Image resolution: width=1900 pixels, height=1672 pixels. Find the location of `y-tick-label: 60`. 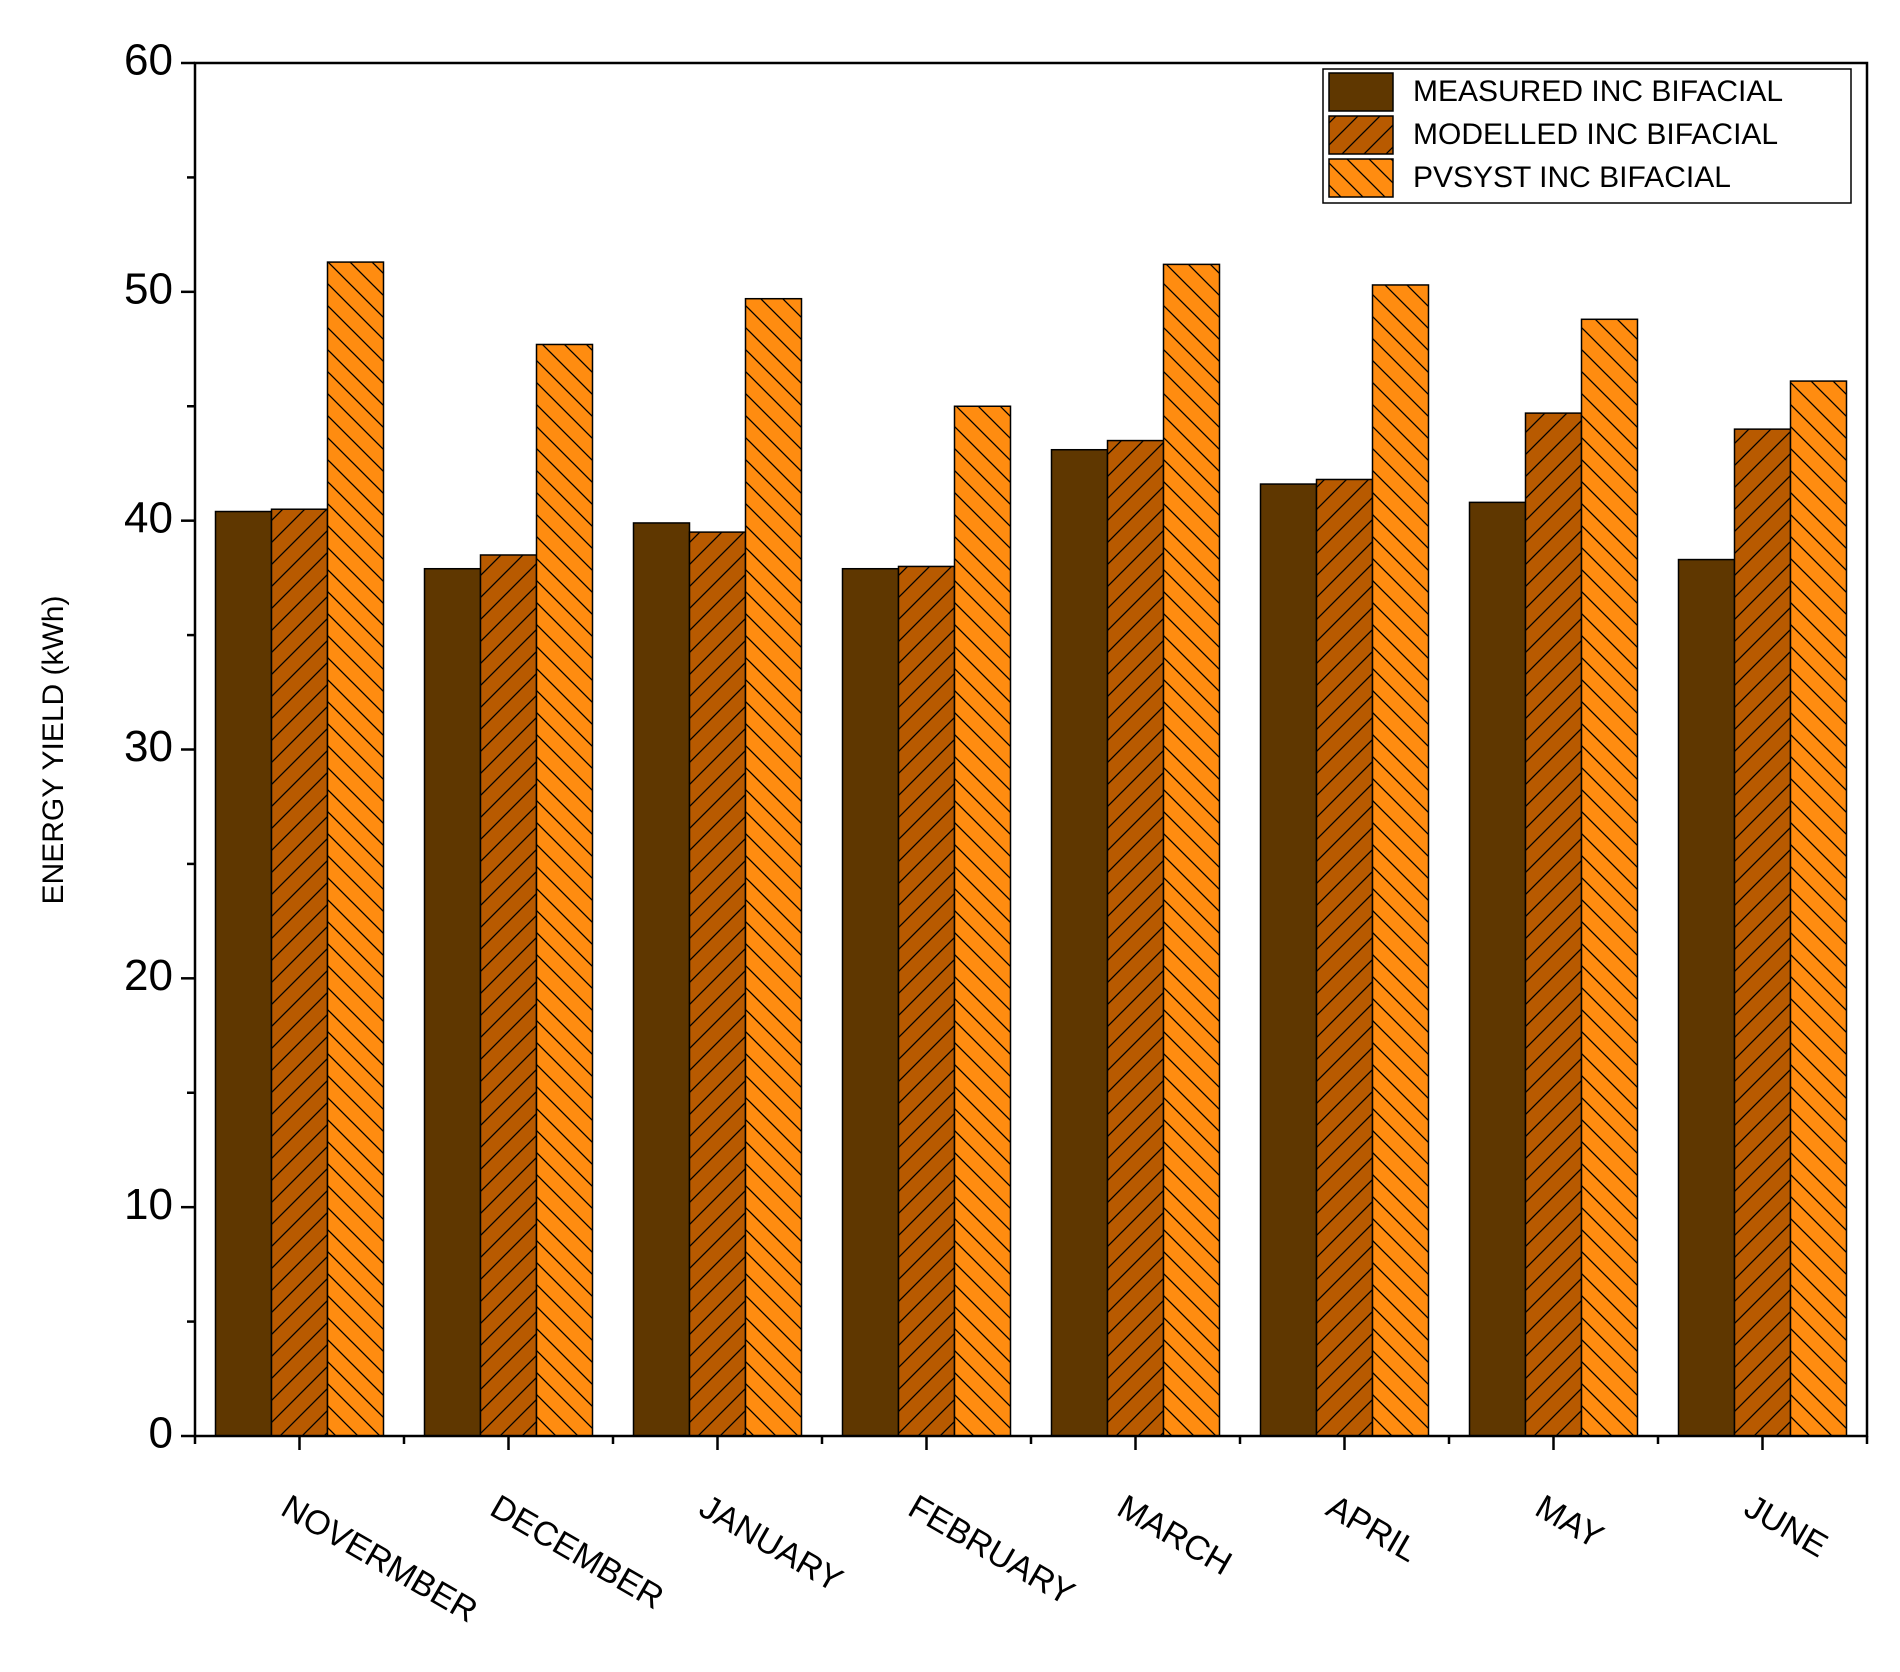

y-tick-label: 60 is located at coordinates (148, 60).